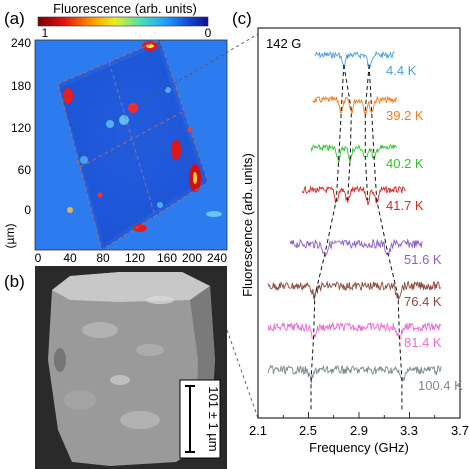 The height and width of the screenshot is (469, 469). I want to click on map-y-tick: 180, so click(21, 86).